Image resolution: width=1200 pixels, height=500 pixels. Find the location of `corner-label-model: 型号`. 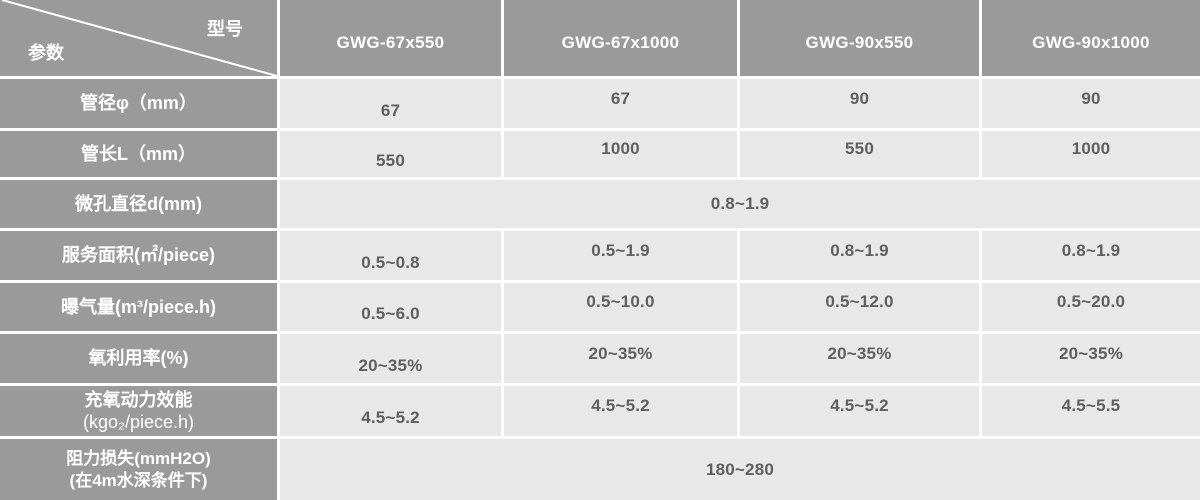

corner-label-model: 型号 is located at coordinates (225, 29).